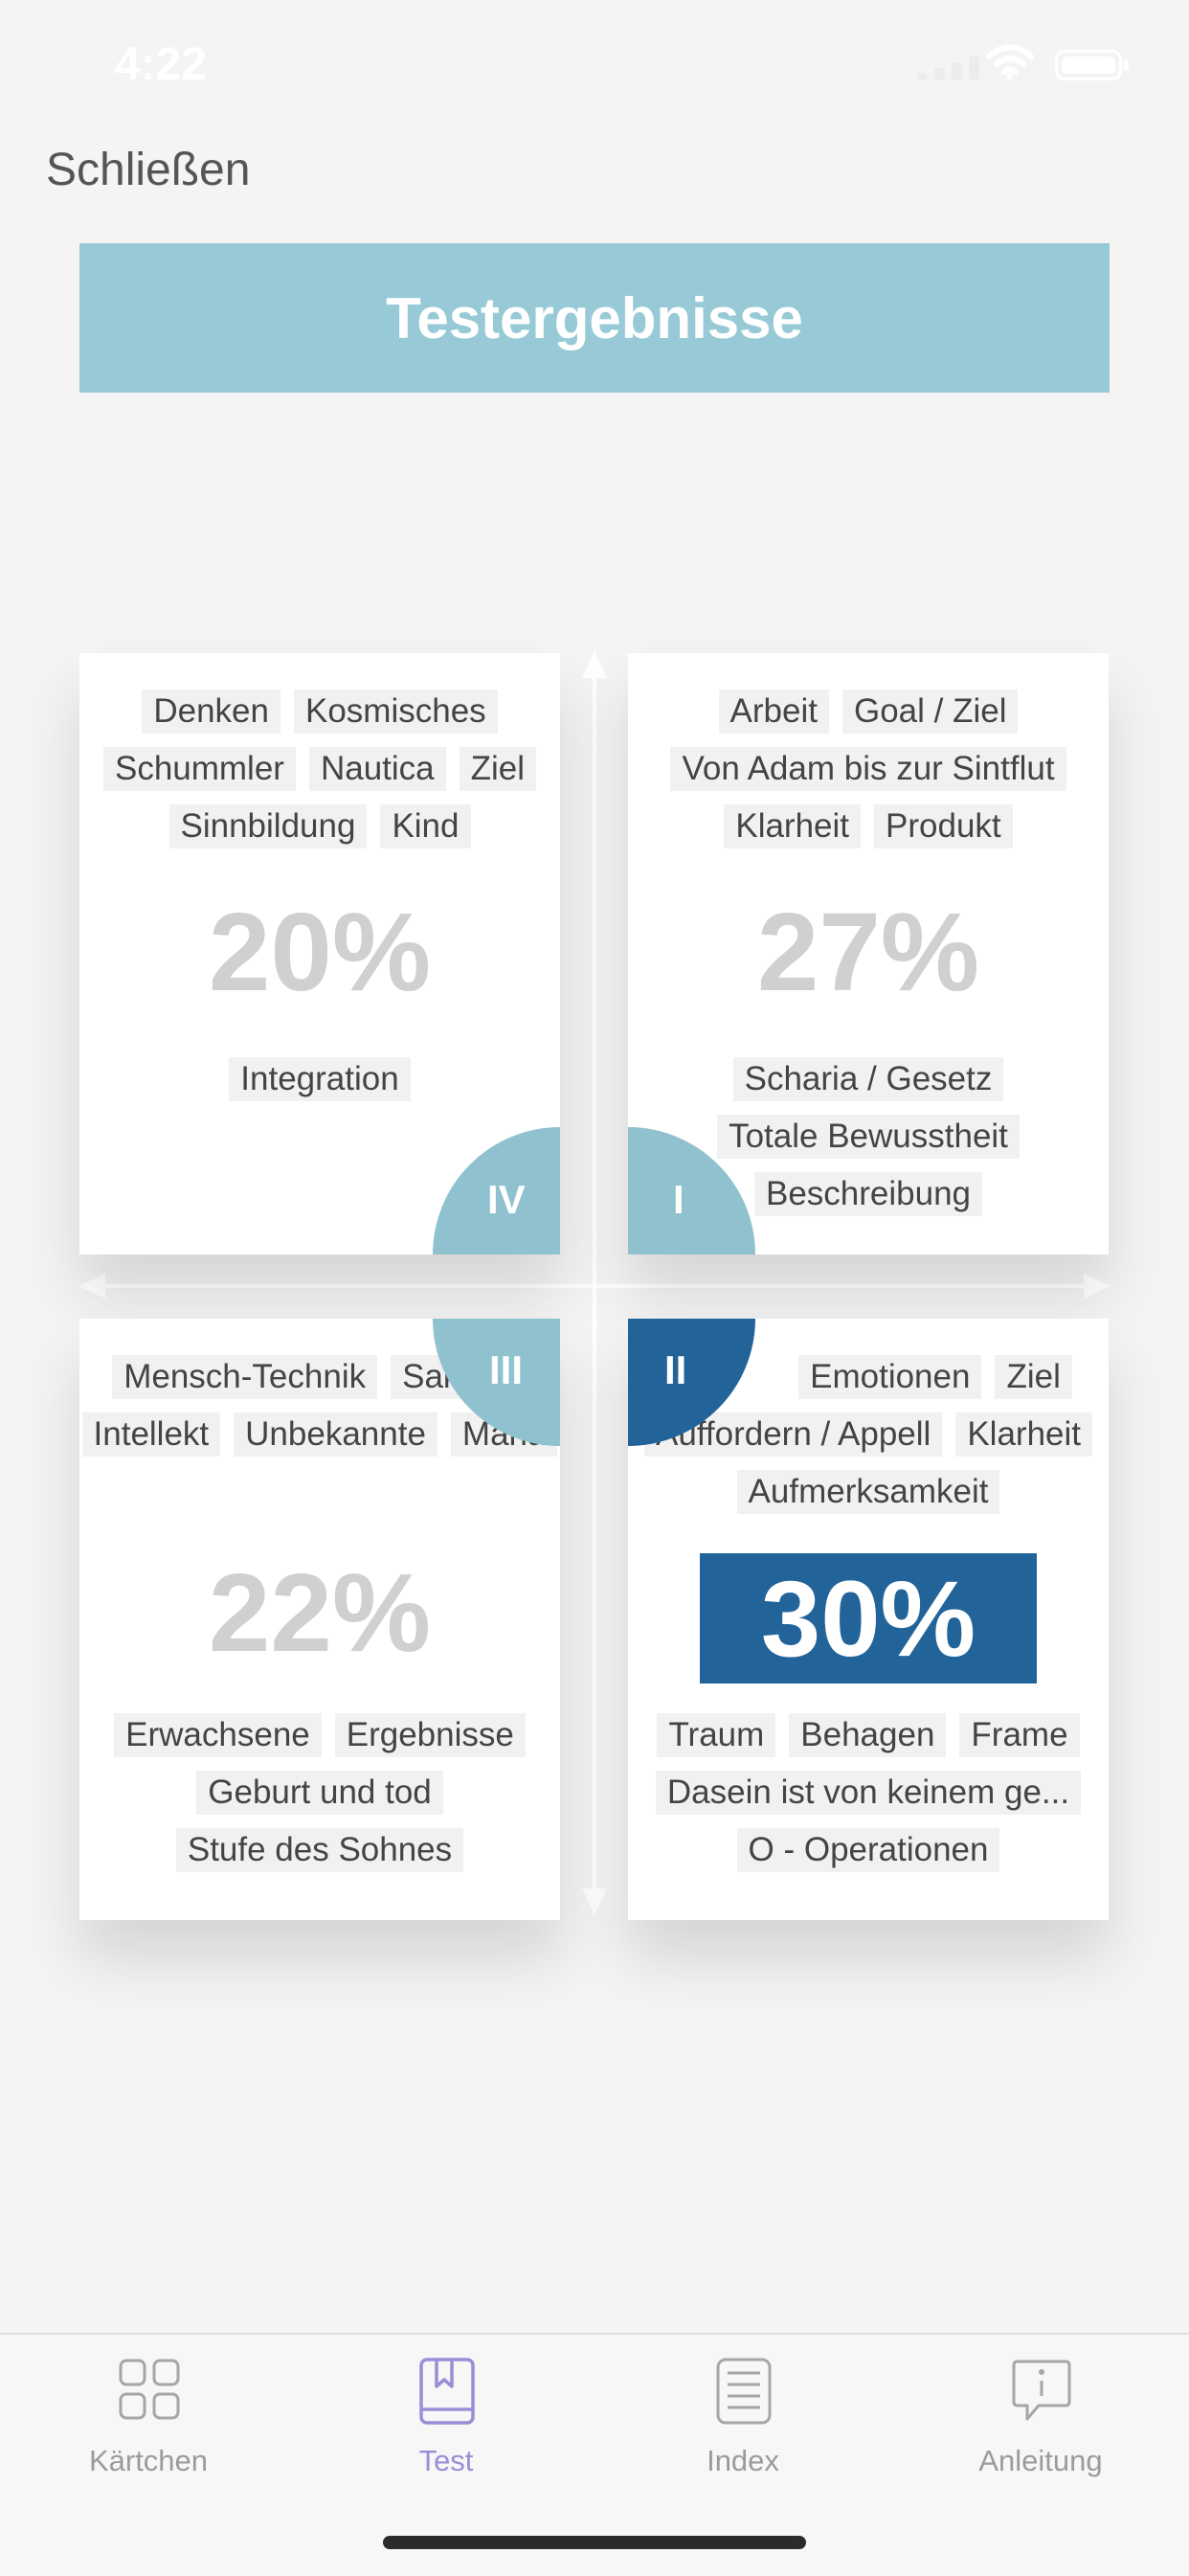  What do you see at coordinates (218, 1735) in the screenshot?
I see `tag: Erwachsene` at bounding box center [218, 1735].